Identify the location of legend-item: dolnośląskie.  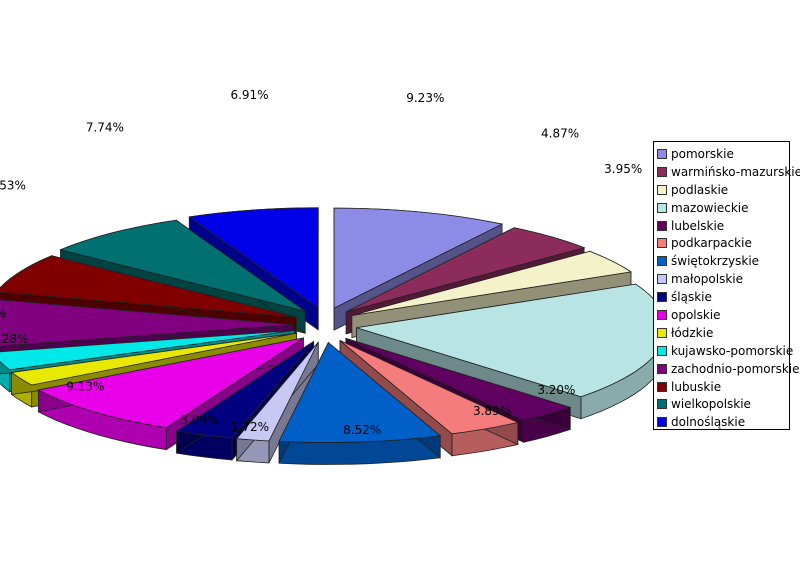
(721, 422).